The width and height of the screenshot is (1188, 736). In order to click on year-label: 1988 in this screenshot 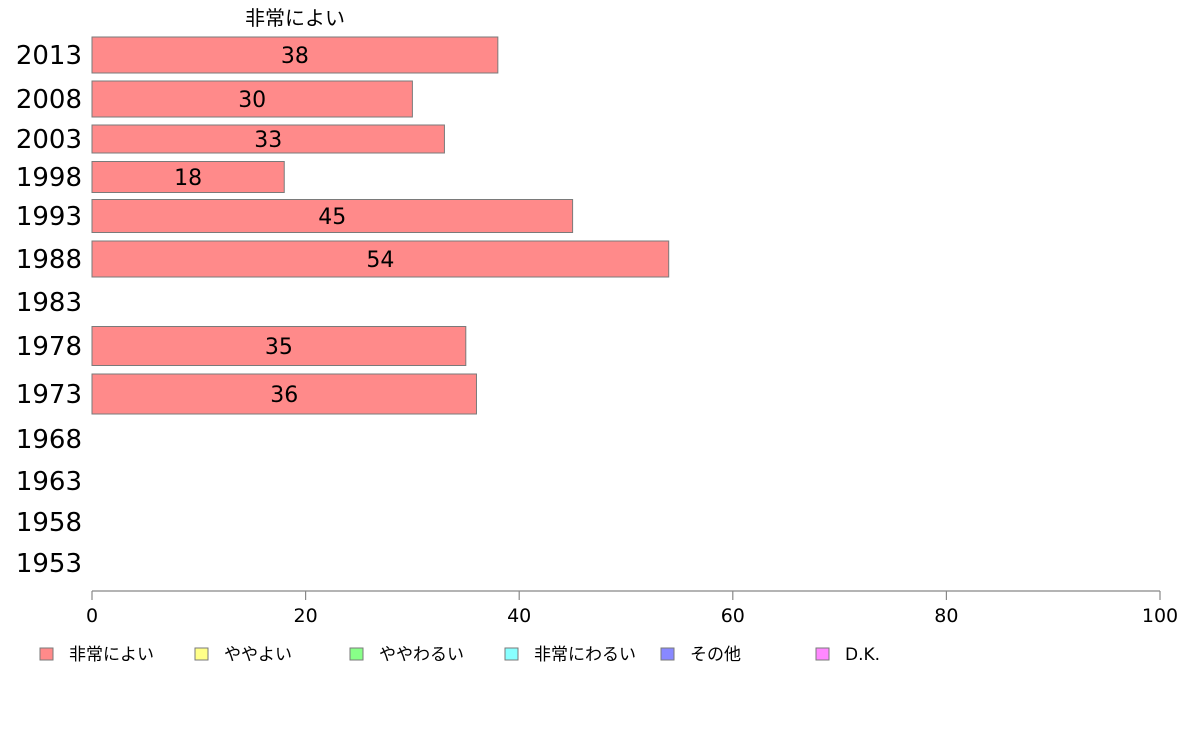, I will do `click(49, 260)`.